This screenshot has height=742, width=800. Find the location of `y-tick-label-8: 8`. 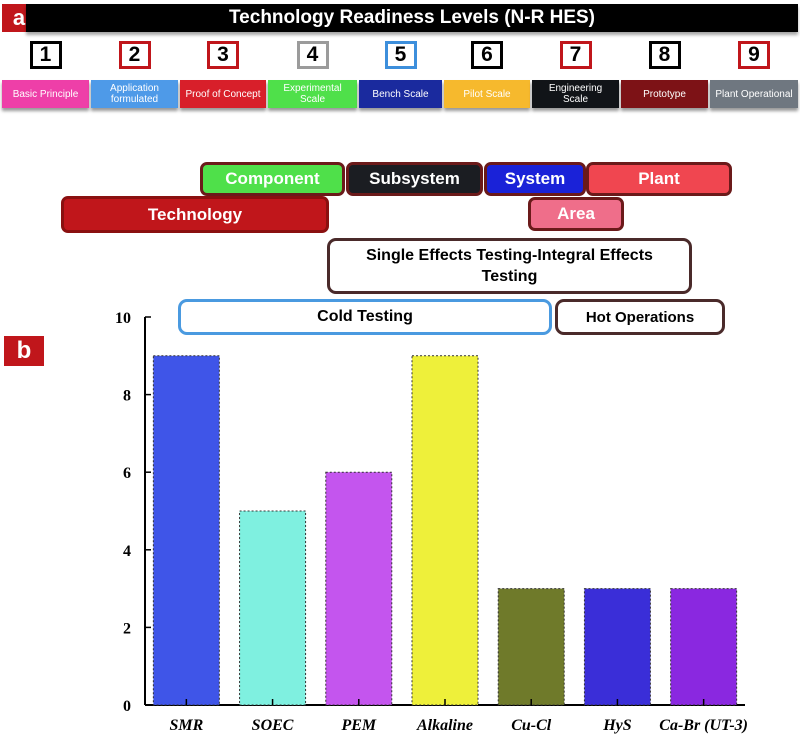

y-tick-label-8: 8 is located at coordinates (127, 396).